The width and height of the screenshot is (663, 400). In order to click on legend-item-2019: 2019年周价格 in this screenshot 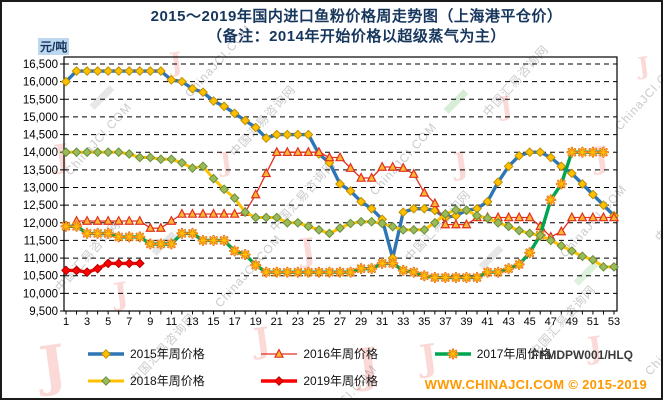, I will do `click(344, 380)`.